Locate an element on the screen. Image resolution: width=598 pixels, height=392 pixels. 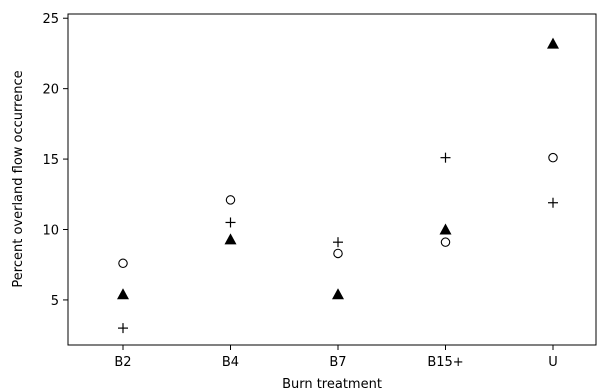
x-tick-label: B2 is located at coordinates (122, 362).